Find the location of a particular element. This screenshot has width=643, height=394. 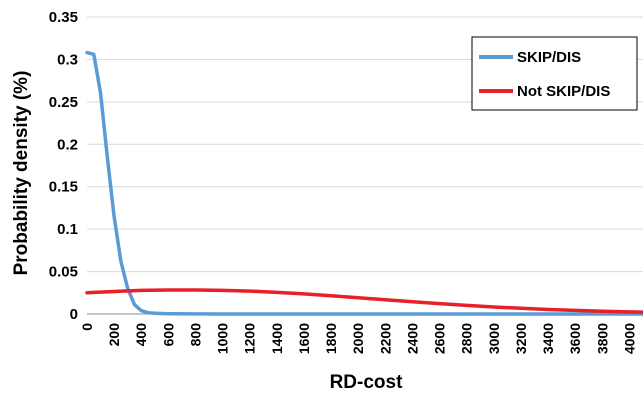

x-tick-label: 600 is located at coordinates (168, 335).